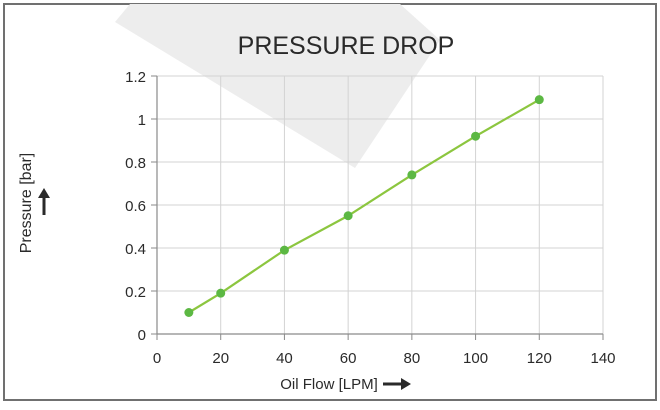 The width and height of the screenshot is (660, 410). I want to click on x-axis-label-group: Oil Flow [LPM], so click(345, 384).